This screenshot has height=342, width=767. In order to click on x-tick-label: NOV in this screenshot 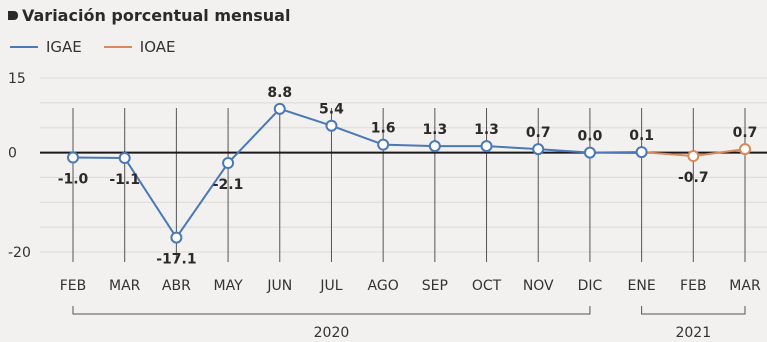, I will do `click(538, 286)`.